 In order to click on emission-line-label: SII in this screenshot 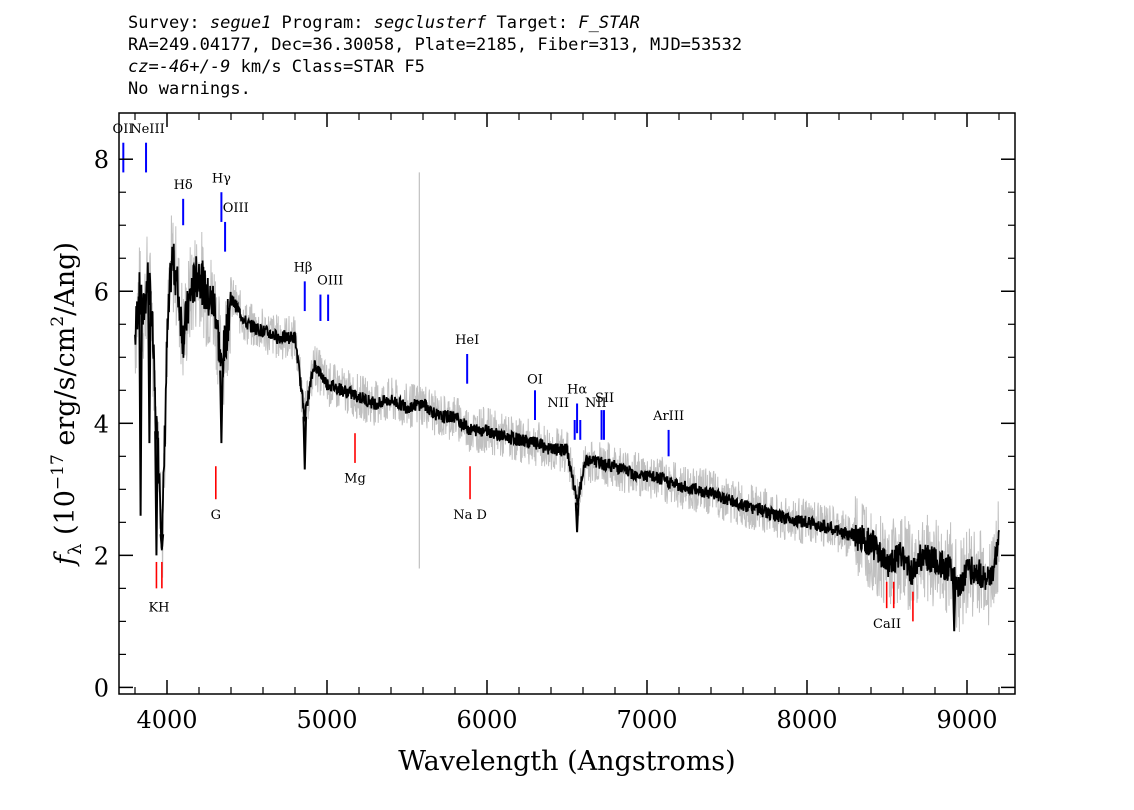, I will do `click(604, 398)`.